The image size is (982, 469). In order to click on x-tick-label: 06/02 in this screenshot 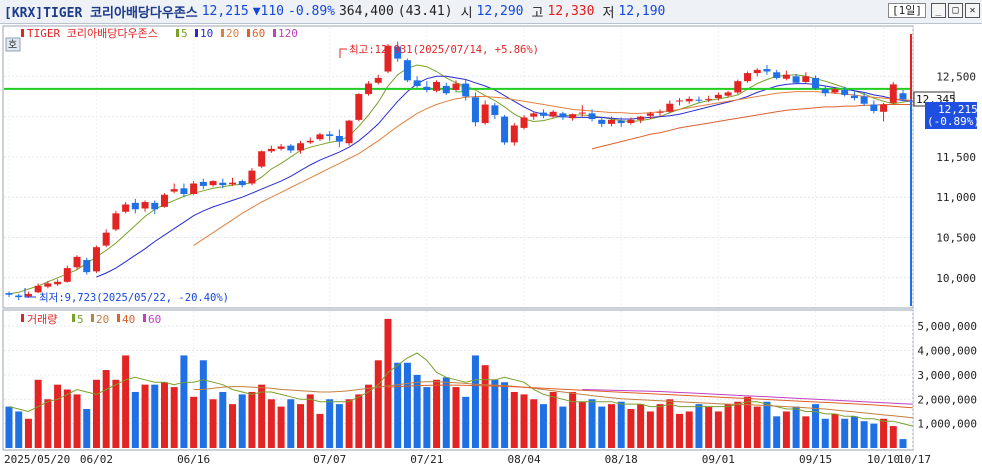, I will do `click(96, 459)`.